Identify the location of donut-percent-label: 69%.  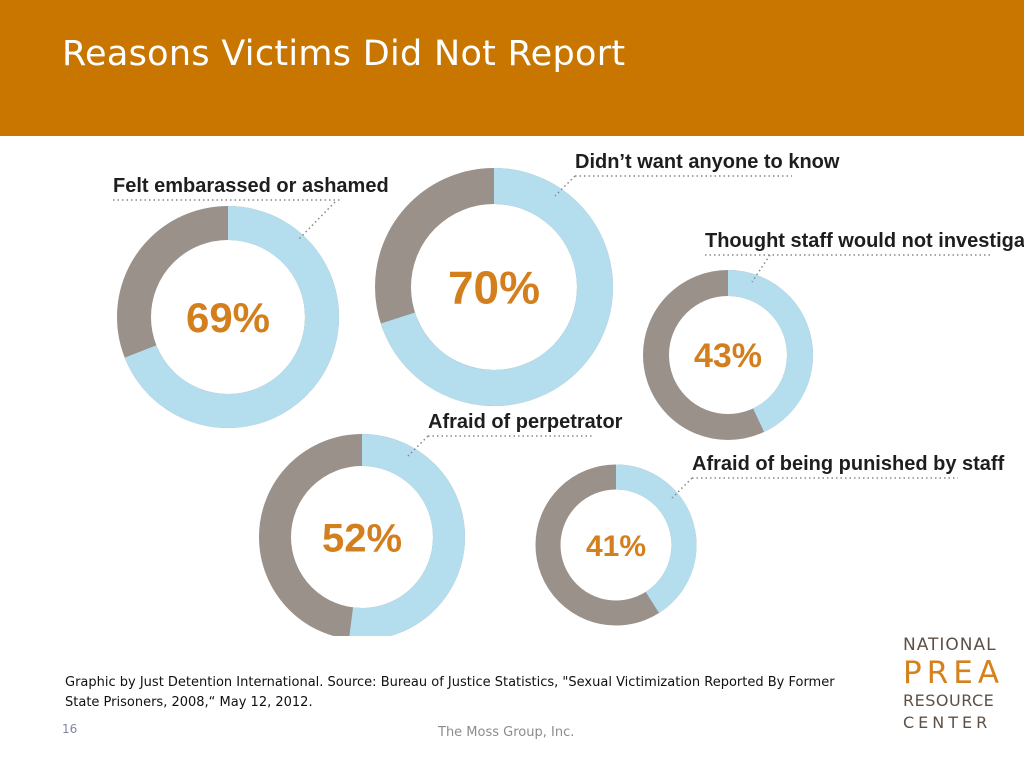
(228, 317).